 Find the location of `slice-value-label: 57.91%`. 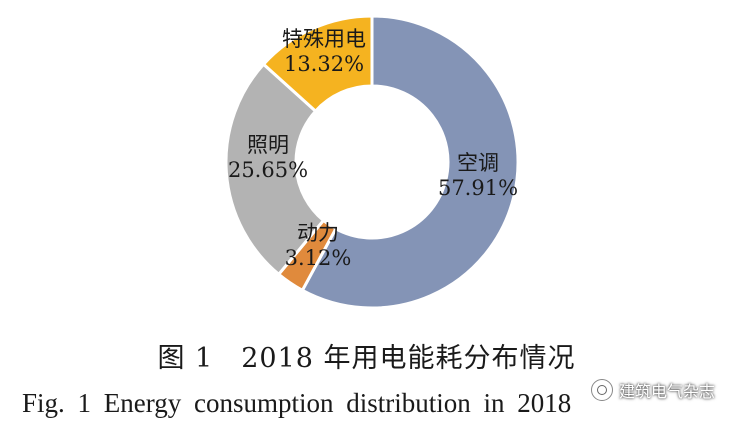

slice-value-label: 57.91% is located at coordinates (478, 188).